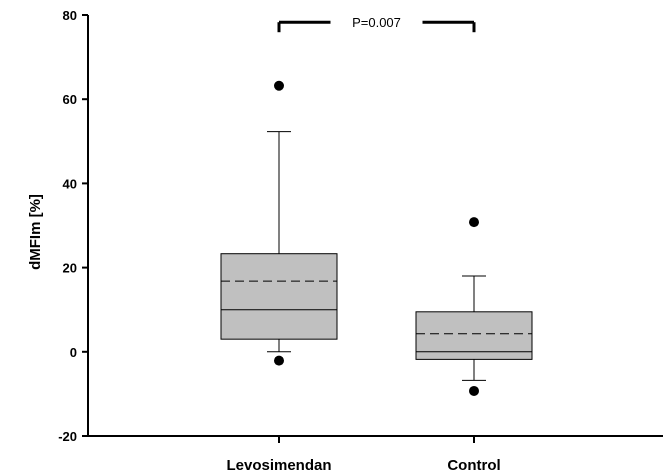  I want to click on y-axis-title: dMFIm [%], so click(35, 232).